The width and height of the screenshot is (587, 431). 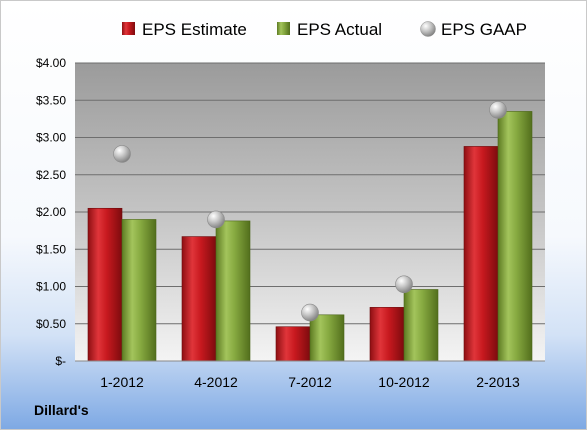 What do you see at coordinates (51, 324) in the screenshot?
I see `y-tick-label: $0.50` at bounding box center [51, 324].